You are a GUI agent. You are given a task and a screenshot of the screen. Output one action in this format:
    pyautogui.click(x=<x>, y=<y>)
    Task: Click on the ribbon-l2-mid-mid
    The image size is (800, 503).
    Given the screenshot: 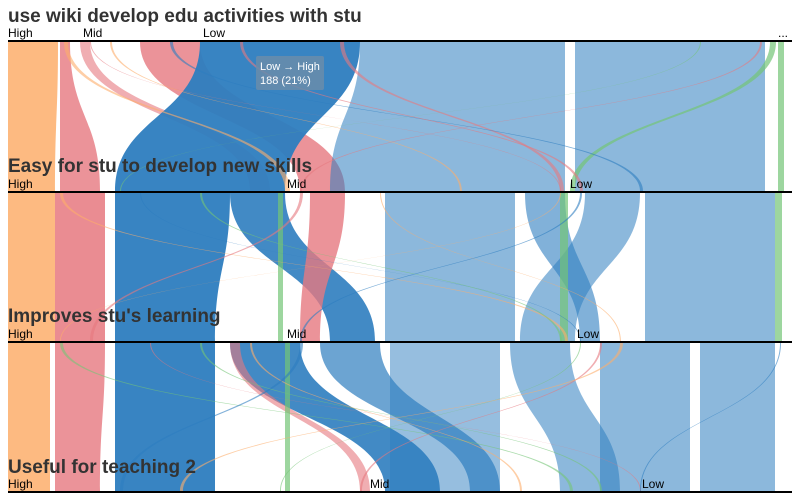 What is the action you would take?
    pyautogui.click(x=322, y=267)
    